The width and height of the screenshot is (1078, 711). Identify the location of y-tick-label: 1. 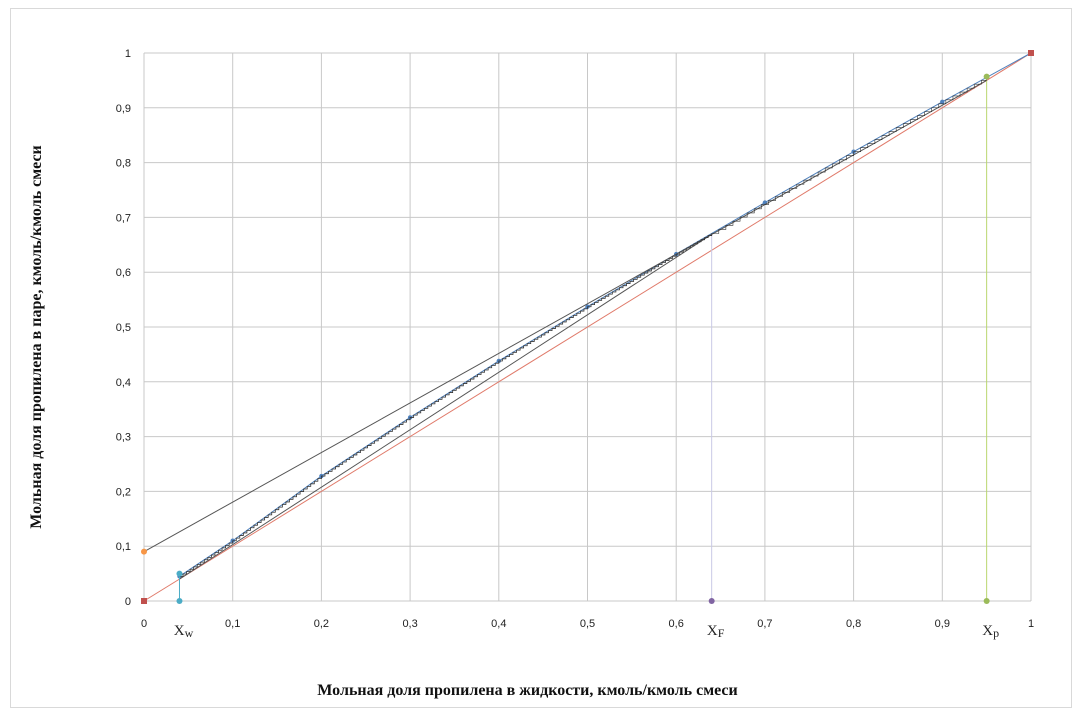
(128, 54).